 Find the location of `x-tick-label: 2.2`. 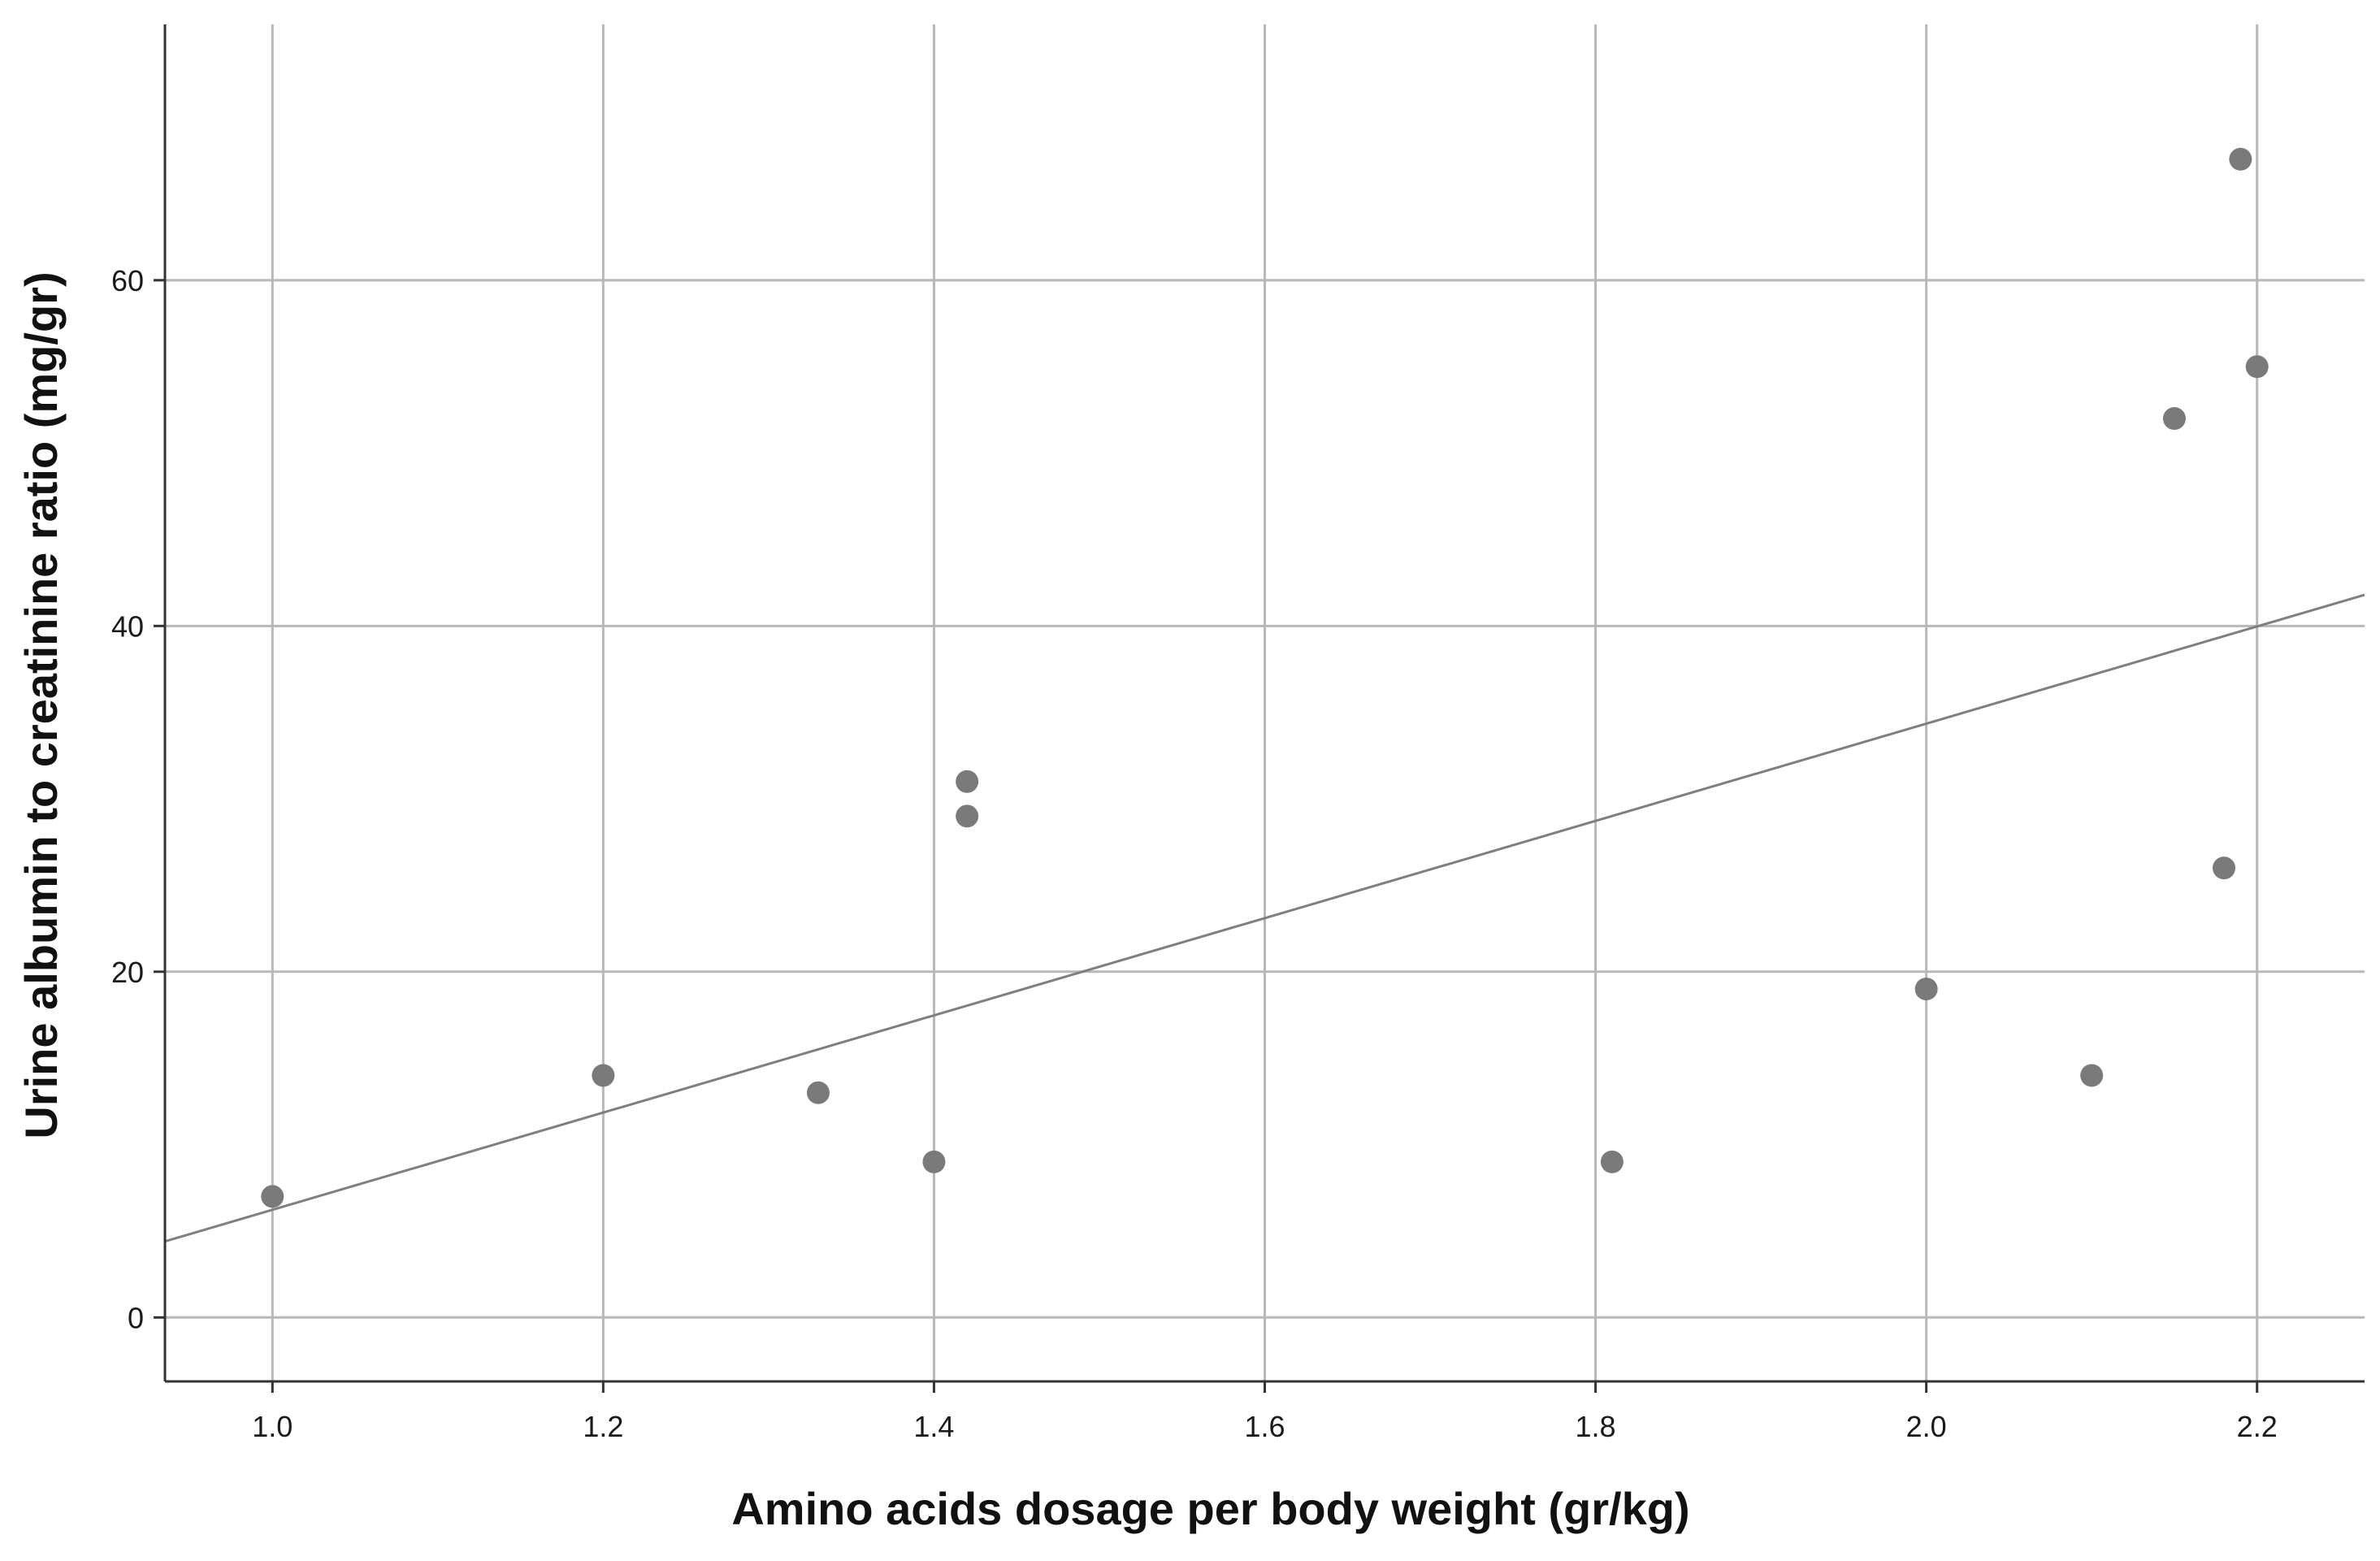

x-tick-label: 2.2 is located at coordinates (2258, 1427).